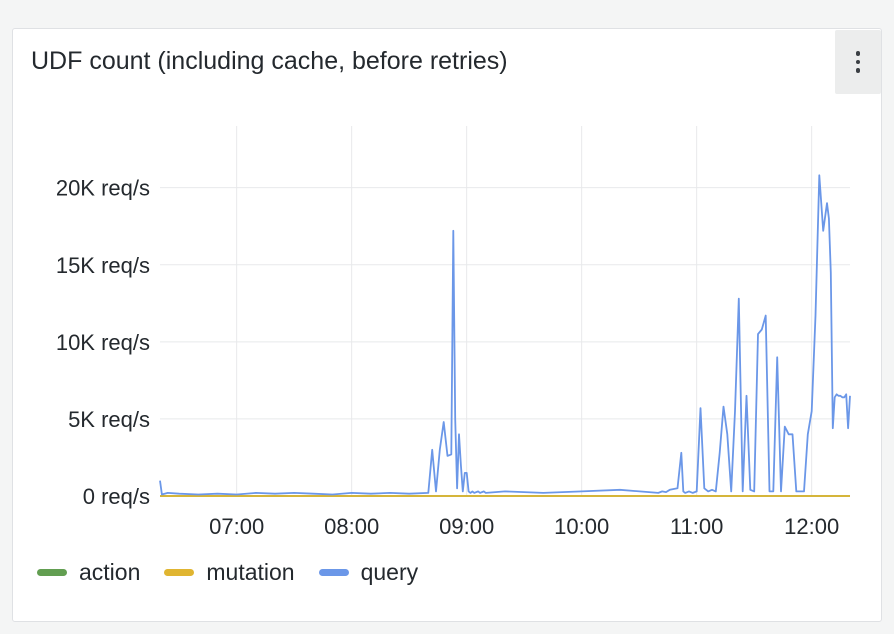 The image size is (894, 634). What do you see at coordinates (103, 188) in the screenshot?
I see `y-tick-label: 20K req/s` at bounding box center [103, 188].